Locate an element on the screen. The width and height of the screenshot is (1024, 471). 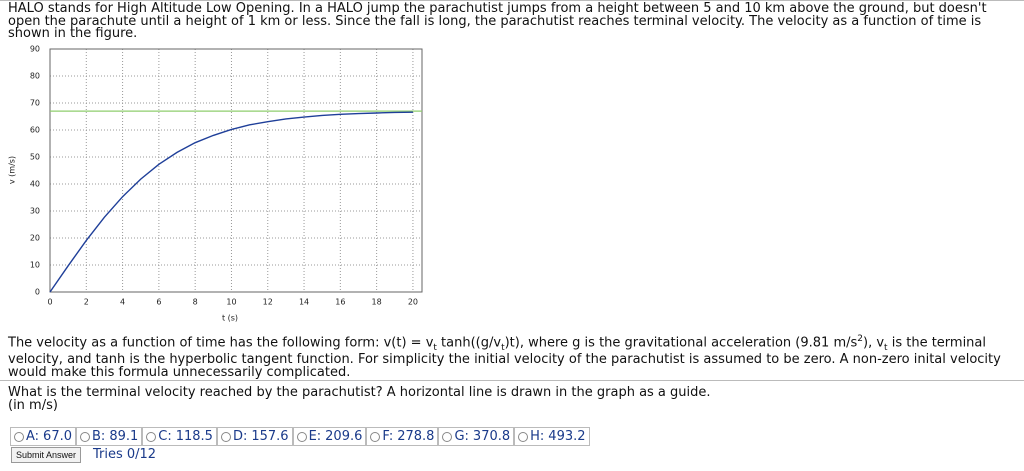
question-unit: (in m/s) is located at coordinates (33, 405).